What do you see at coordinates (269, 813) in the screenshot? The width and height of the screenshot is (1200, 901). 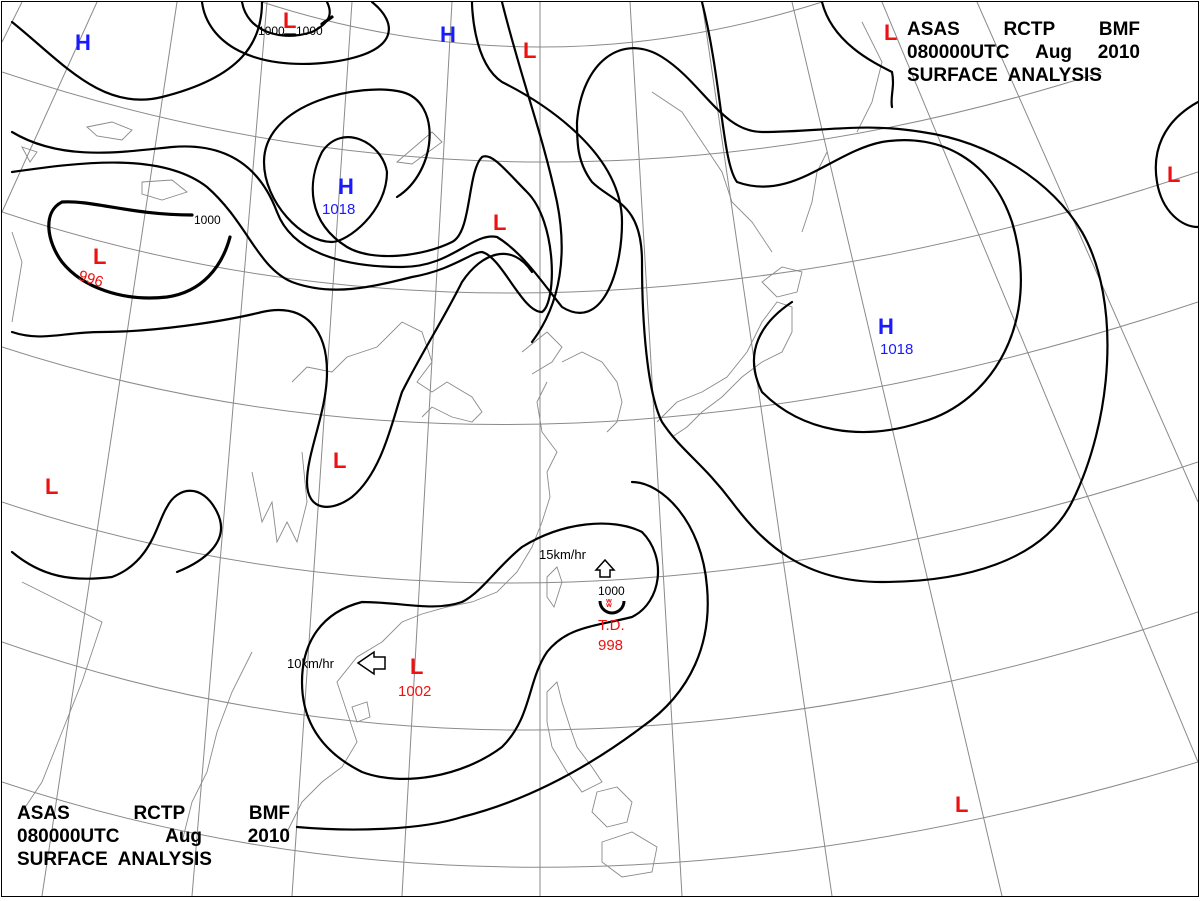 I see `header-source-code: BMF` at bounding box center [269, 813].